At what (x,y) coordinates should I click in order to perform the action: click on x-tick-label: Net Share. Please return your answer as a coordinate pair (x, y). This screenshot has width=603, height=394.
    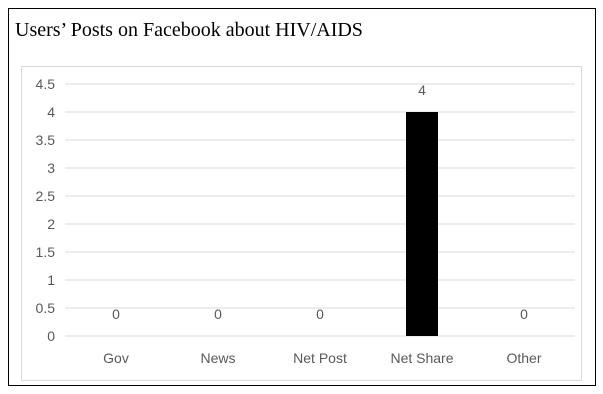
    Looking at the image, I should click on (421, 358).